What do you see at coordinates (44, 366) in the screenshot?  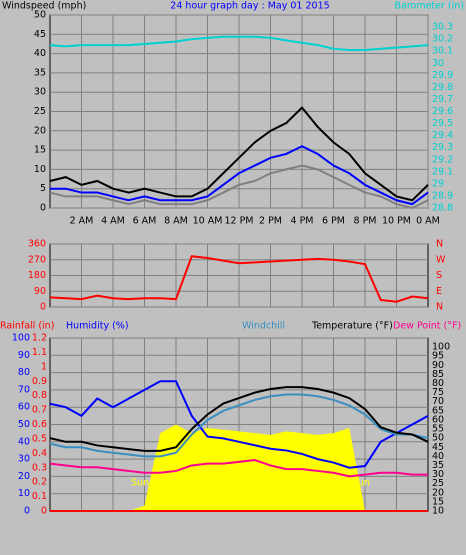 I see `y-tick-label: 1` at bounding box center [44, 366].